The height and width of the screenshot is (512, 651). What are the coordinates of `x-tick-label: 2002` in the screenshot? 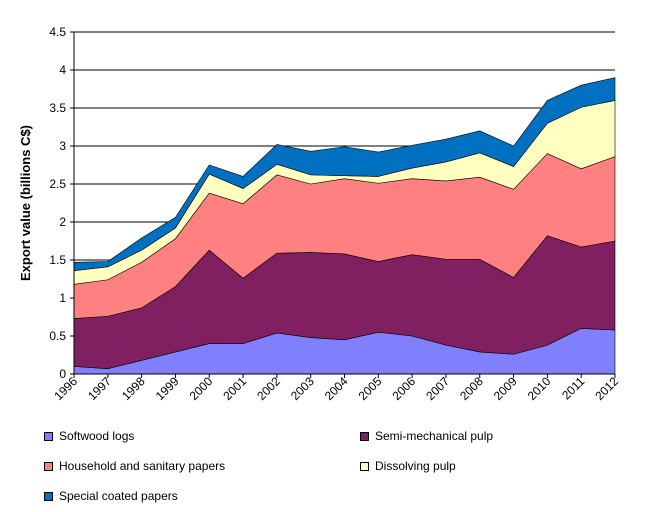 It's located at (268, 388).